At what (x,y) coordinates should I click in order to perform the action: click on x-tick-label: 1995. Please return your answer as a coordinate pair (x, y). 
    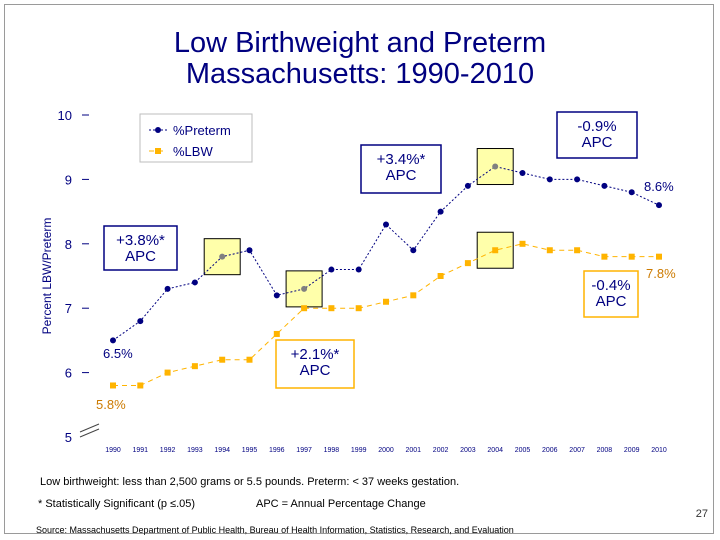
    Looking at the image, I should click on (250, 450).